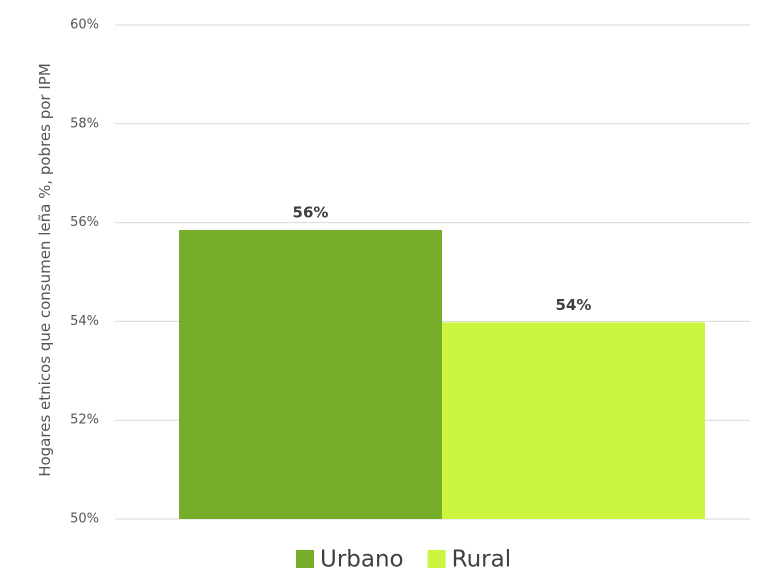 The image size is (770, 587). Describe the element at coordinates (573, 420) in the screenshot. I see `bar` at that location.